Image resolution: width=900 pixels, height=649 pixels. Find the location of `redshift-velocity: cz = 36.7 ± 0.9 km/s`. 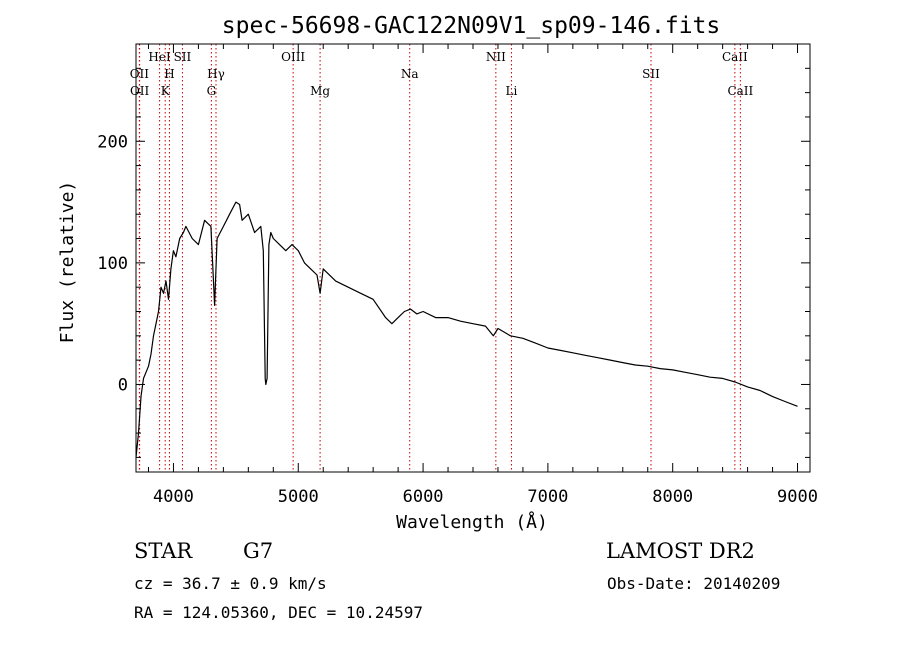

redshift-velocity: cz = 36.7 ± 0.9 km/s is located at coordinates (230, 583).